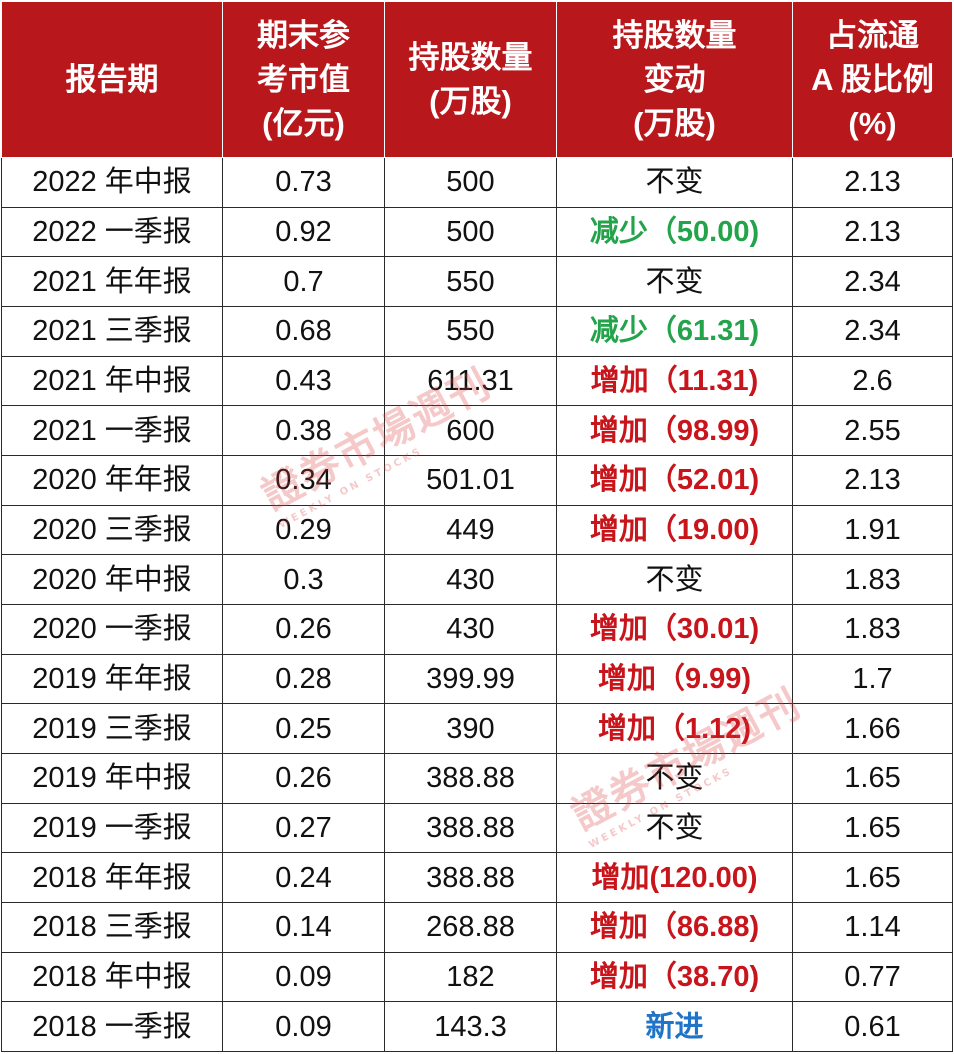  I want to click on cell-change: 增加（52.01), so click(674, 480).